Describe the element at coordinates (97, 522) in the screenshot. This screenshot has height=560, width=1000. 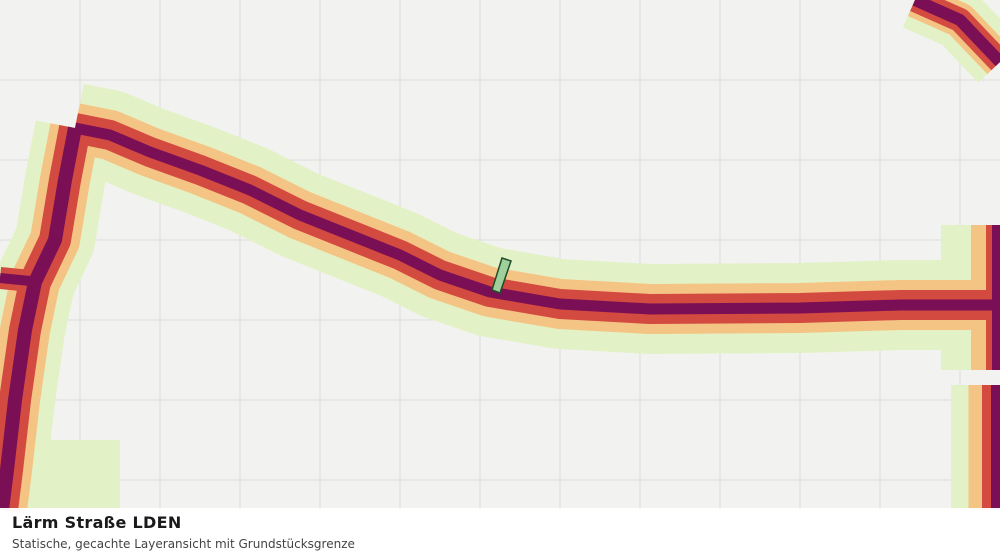
I see `map-title: Lärm Straße LDEN` at that location.